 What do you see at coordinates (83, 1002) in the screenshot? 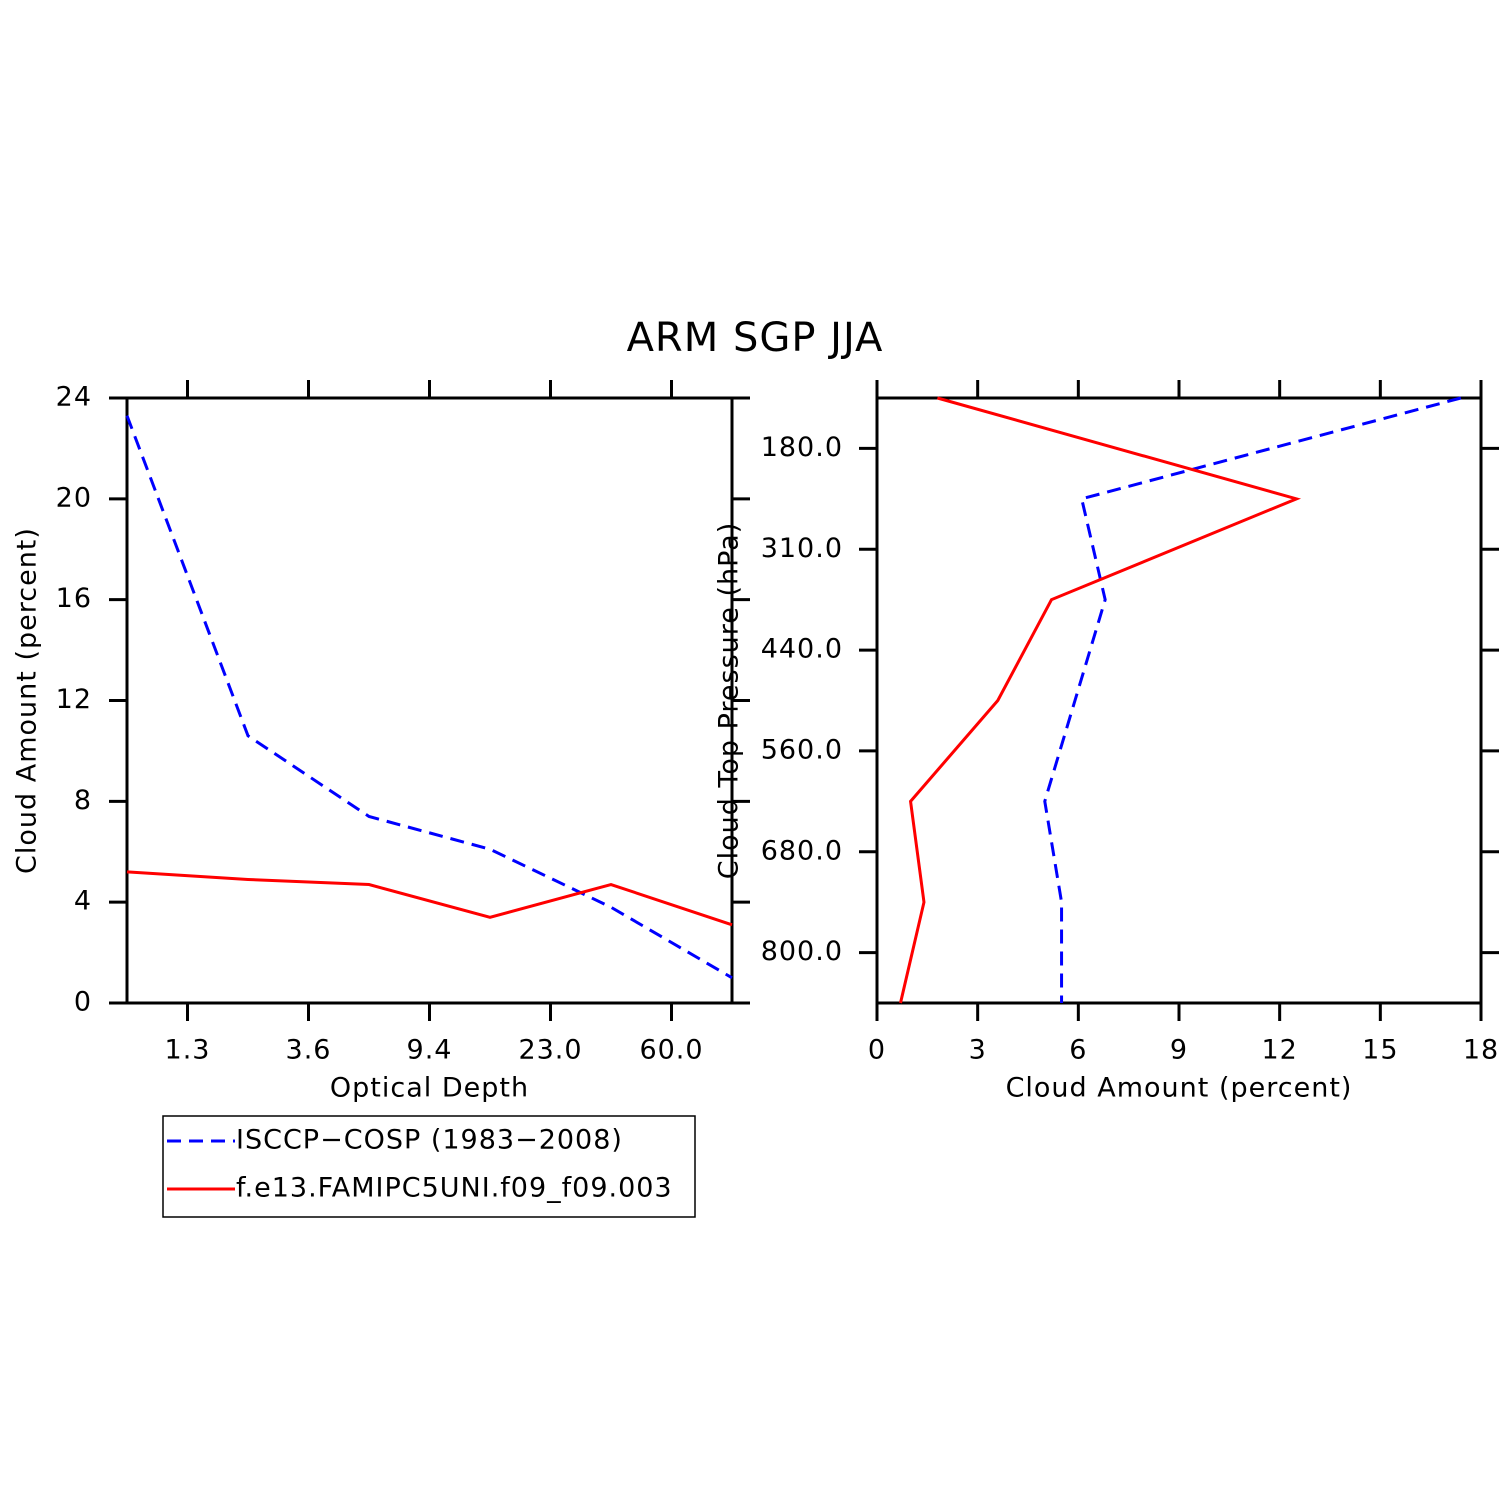
I see `y-tick-label: 0` at bounding box center [83, 1002].